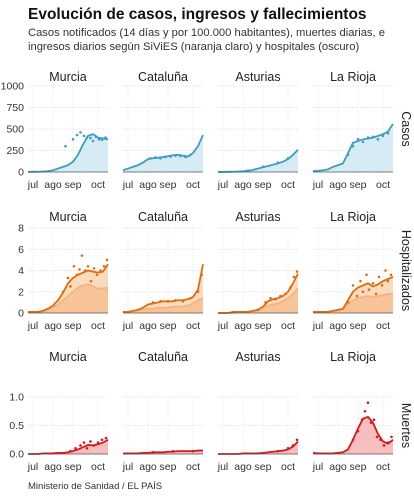 This screenshot has height=502, width=414. Describe the element at coordinates (257, 357) in the screenshot. I see `region-label: Asturias` at that location.